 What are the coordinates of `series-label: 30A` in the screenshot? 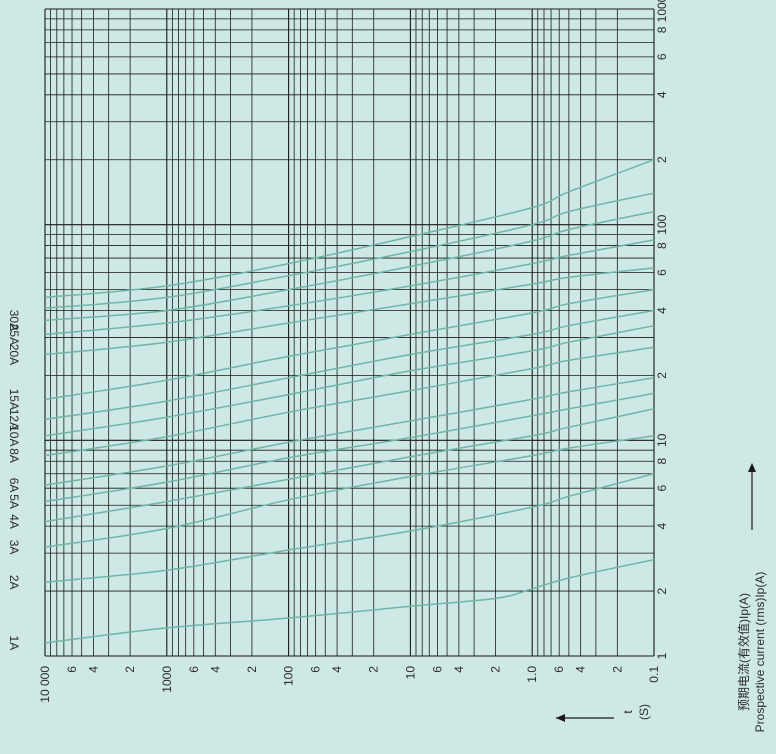 It's located at (14, 320).